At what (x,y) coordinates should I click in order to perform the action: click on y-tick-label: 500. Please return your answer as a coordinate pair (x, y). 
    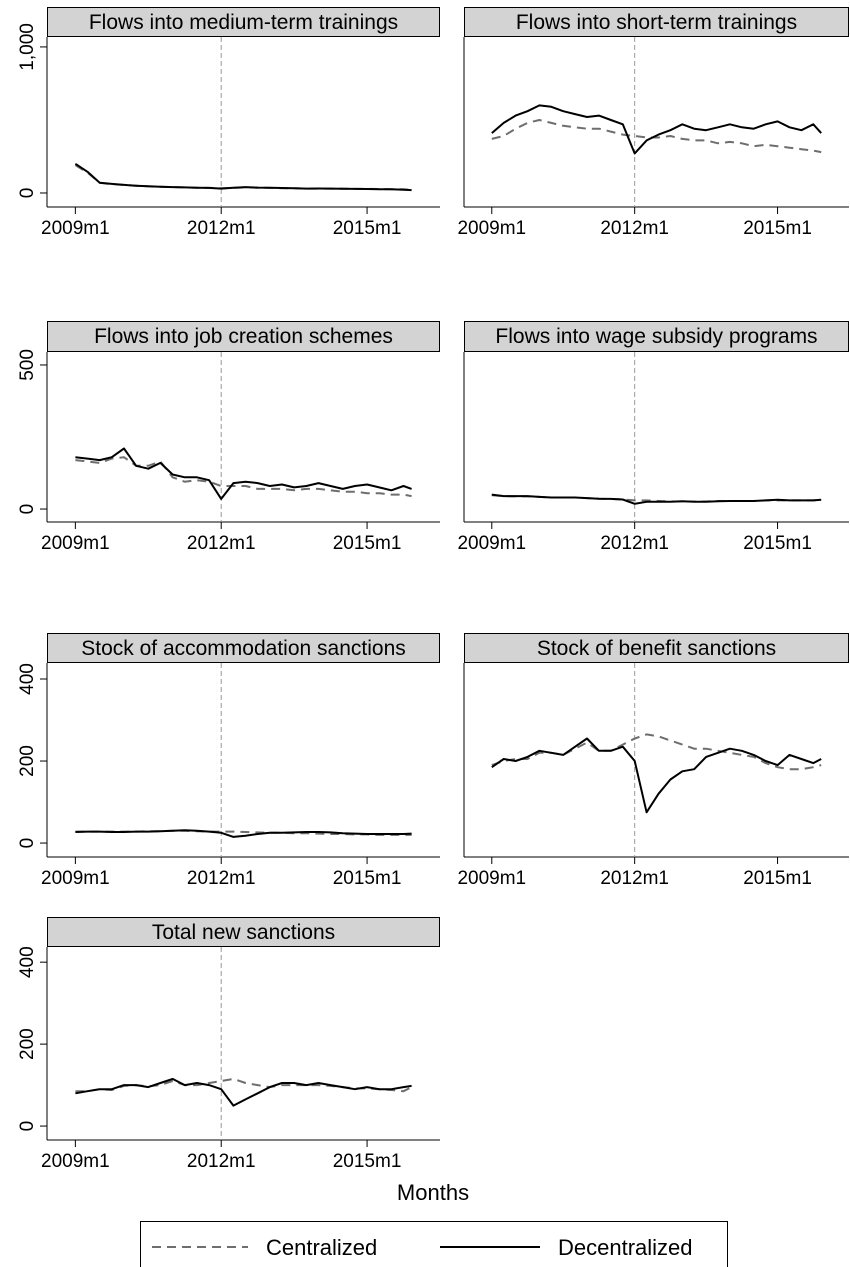
    Looking at the image, I should click on (27, 365).